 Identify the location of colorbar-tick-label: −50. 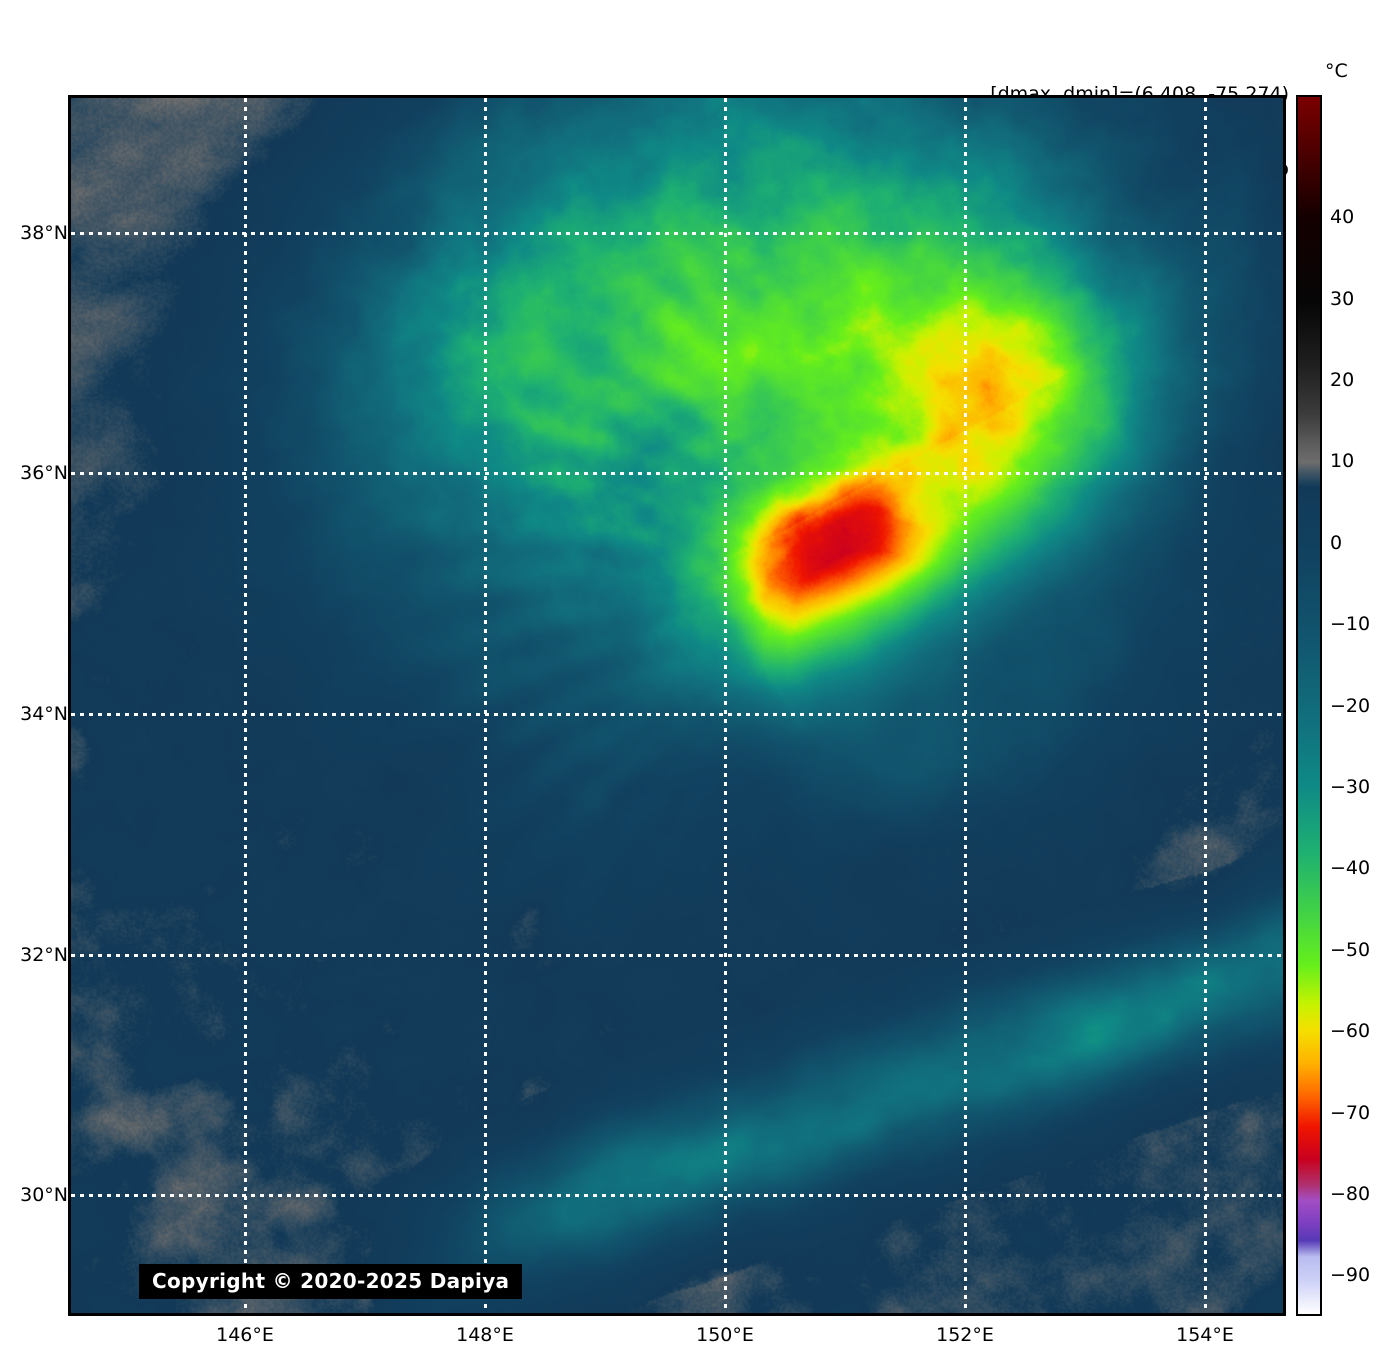
(1350, 949).